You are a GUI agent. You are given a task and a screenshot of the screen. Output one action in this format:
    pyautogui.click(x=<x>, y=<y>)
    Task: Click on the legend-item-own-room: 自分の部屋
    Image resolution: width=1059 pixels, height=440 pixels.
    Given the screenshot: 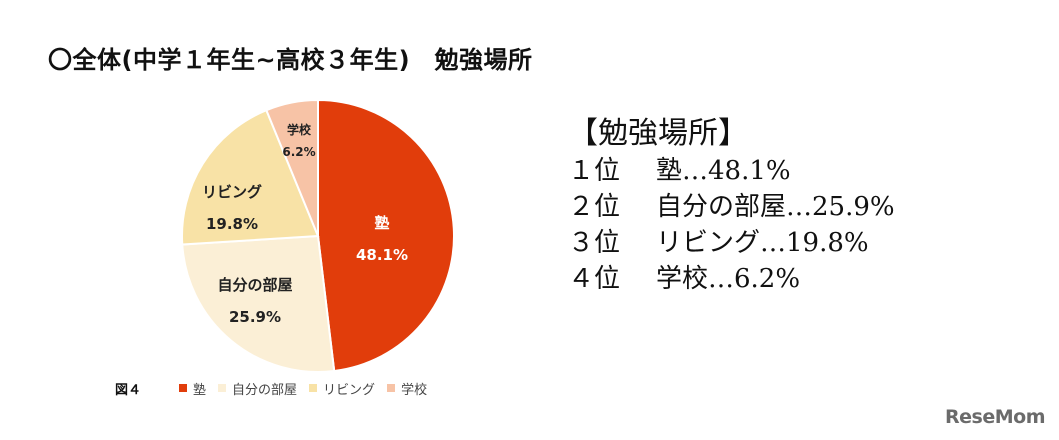 What is the action you would take?
    pyautogui.click(x=257, y=388)
    